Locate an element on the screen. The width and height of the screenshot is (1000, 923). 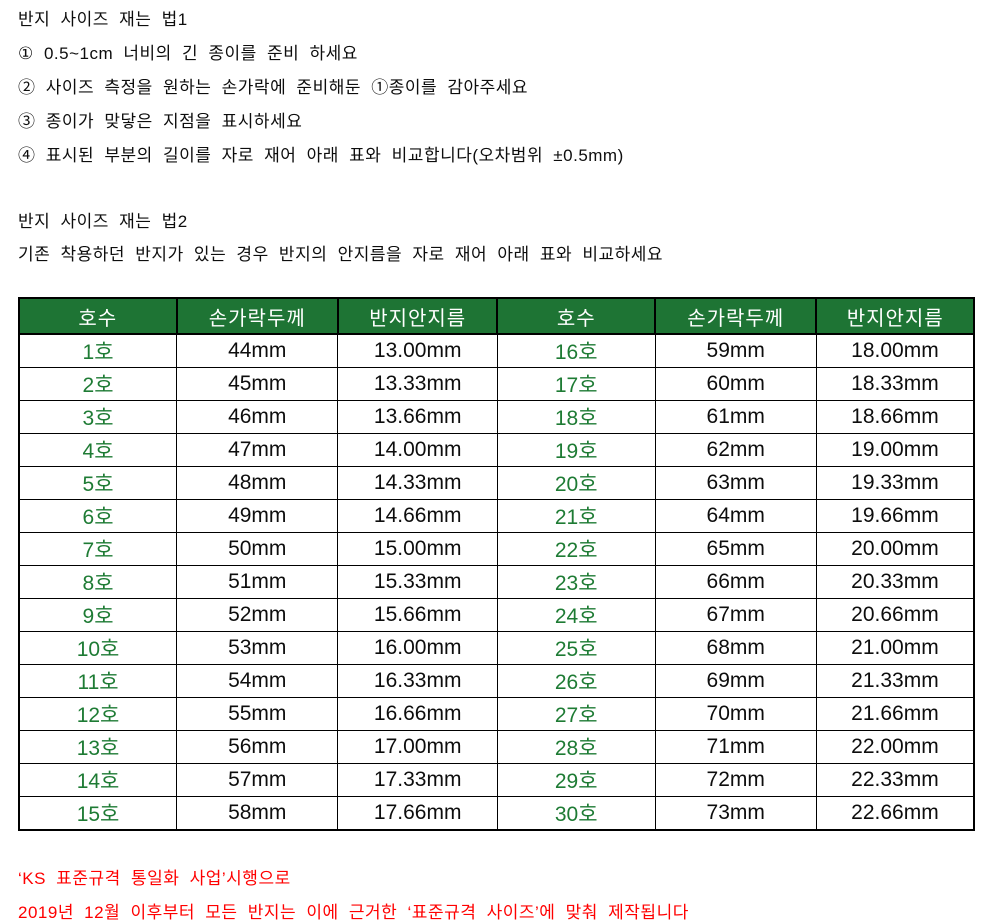
table-row: 6호 49mm 14.66mm 21호 64mm 19.66mm is located at coordinates (496, 516).